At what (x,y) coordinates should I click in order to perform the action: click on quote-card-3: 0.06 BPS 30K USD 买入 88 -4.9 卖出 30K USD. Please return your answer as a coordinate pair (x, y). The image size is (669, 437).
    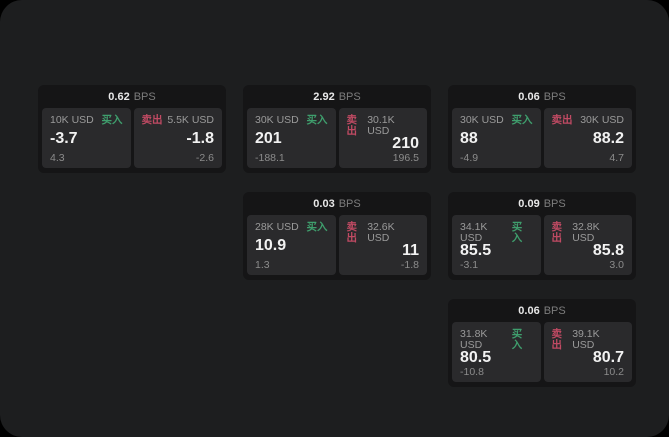
    Looking at the image, I should click on (542, 129).